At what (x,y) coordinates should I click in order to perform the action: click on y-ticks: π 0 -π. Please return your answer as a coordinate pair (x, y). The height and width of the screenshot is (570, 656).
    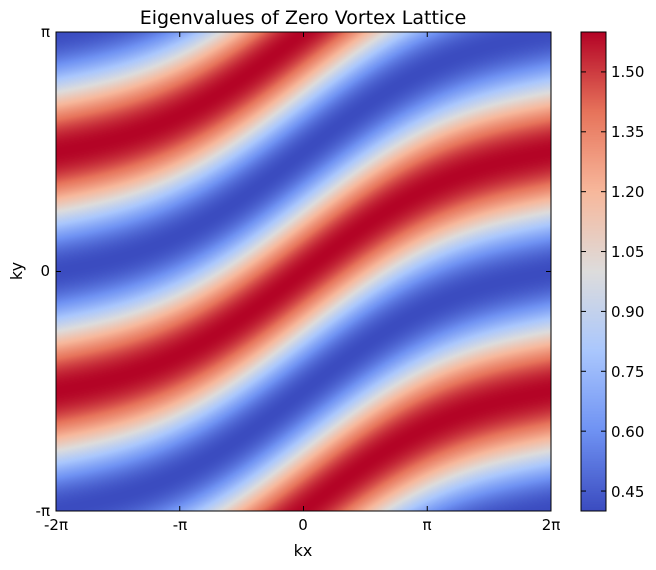
    Looking at the image, I should click on (43, 271).